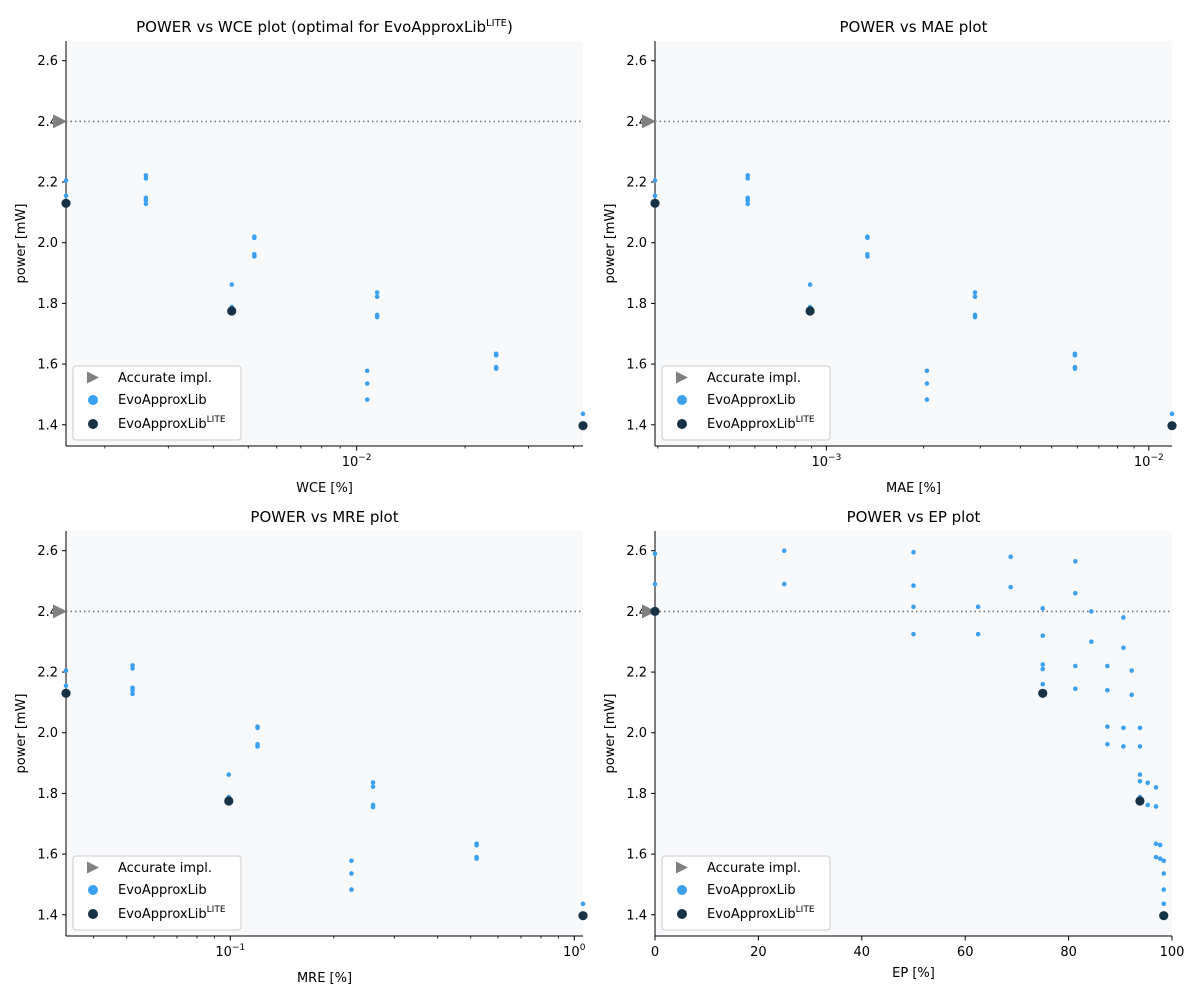 This screenshot has width=1200, height=1000. I want to click on y-tick-label: 2.2, so click(47, 673).